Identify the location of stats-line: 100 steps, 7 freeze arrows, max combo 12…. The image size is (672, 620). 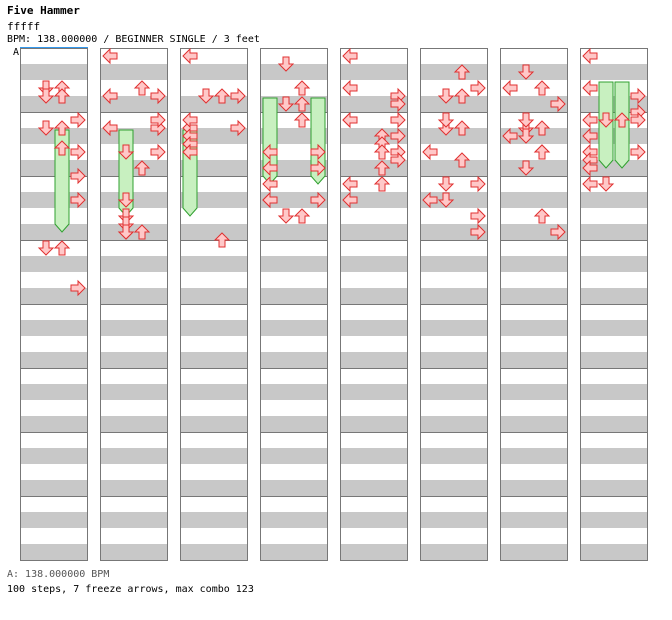
(130, 589).